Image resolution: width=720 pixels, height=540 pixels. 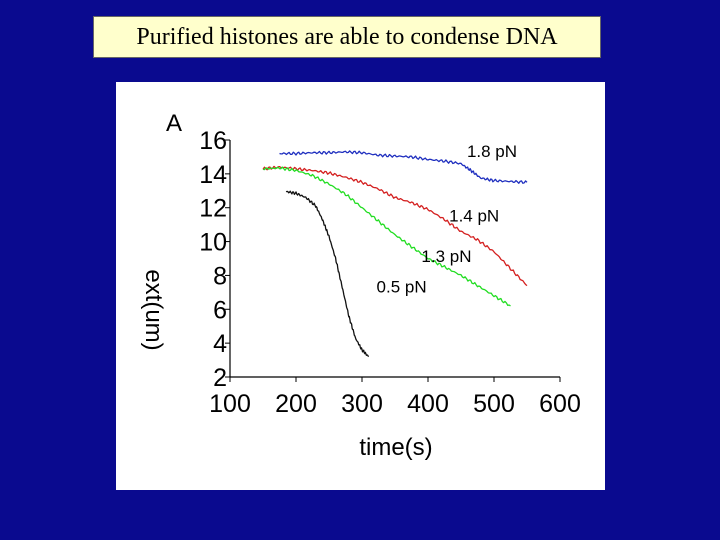 What do you see at coordinates (560, 404) in the screenshot?
I see `x-tick-label: 600` at bounding box center [560, 404].